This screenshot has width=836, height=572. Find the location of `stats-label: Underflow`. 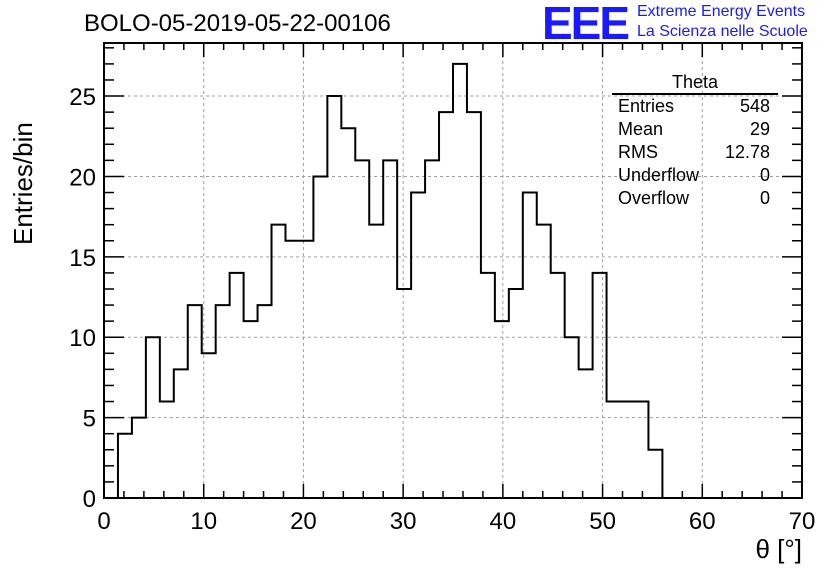

stats-label: Underflow is located at coordinates (659, 175).